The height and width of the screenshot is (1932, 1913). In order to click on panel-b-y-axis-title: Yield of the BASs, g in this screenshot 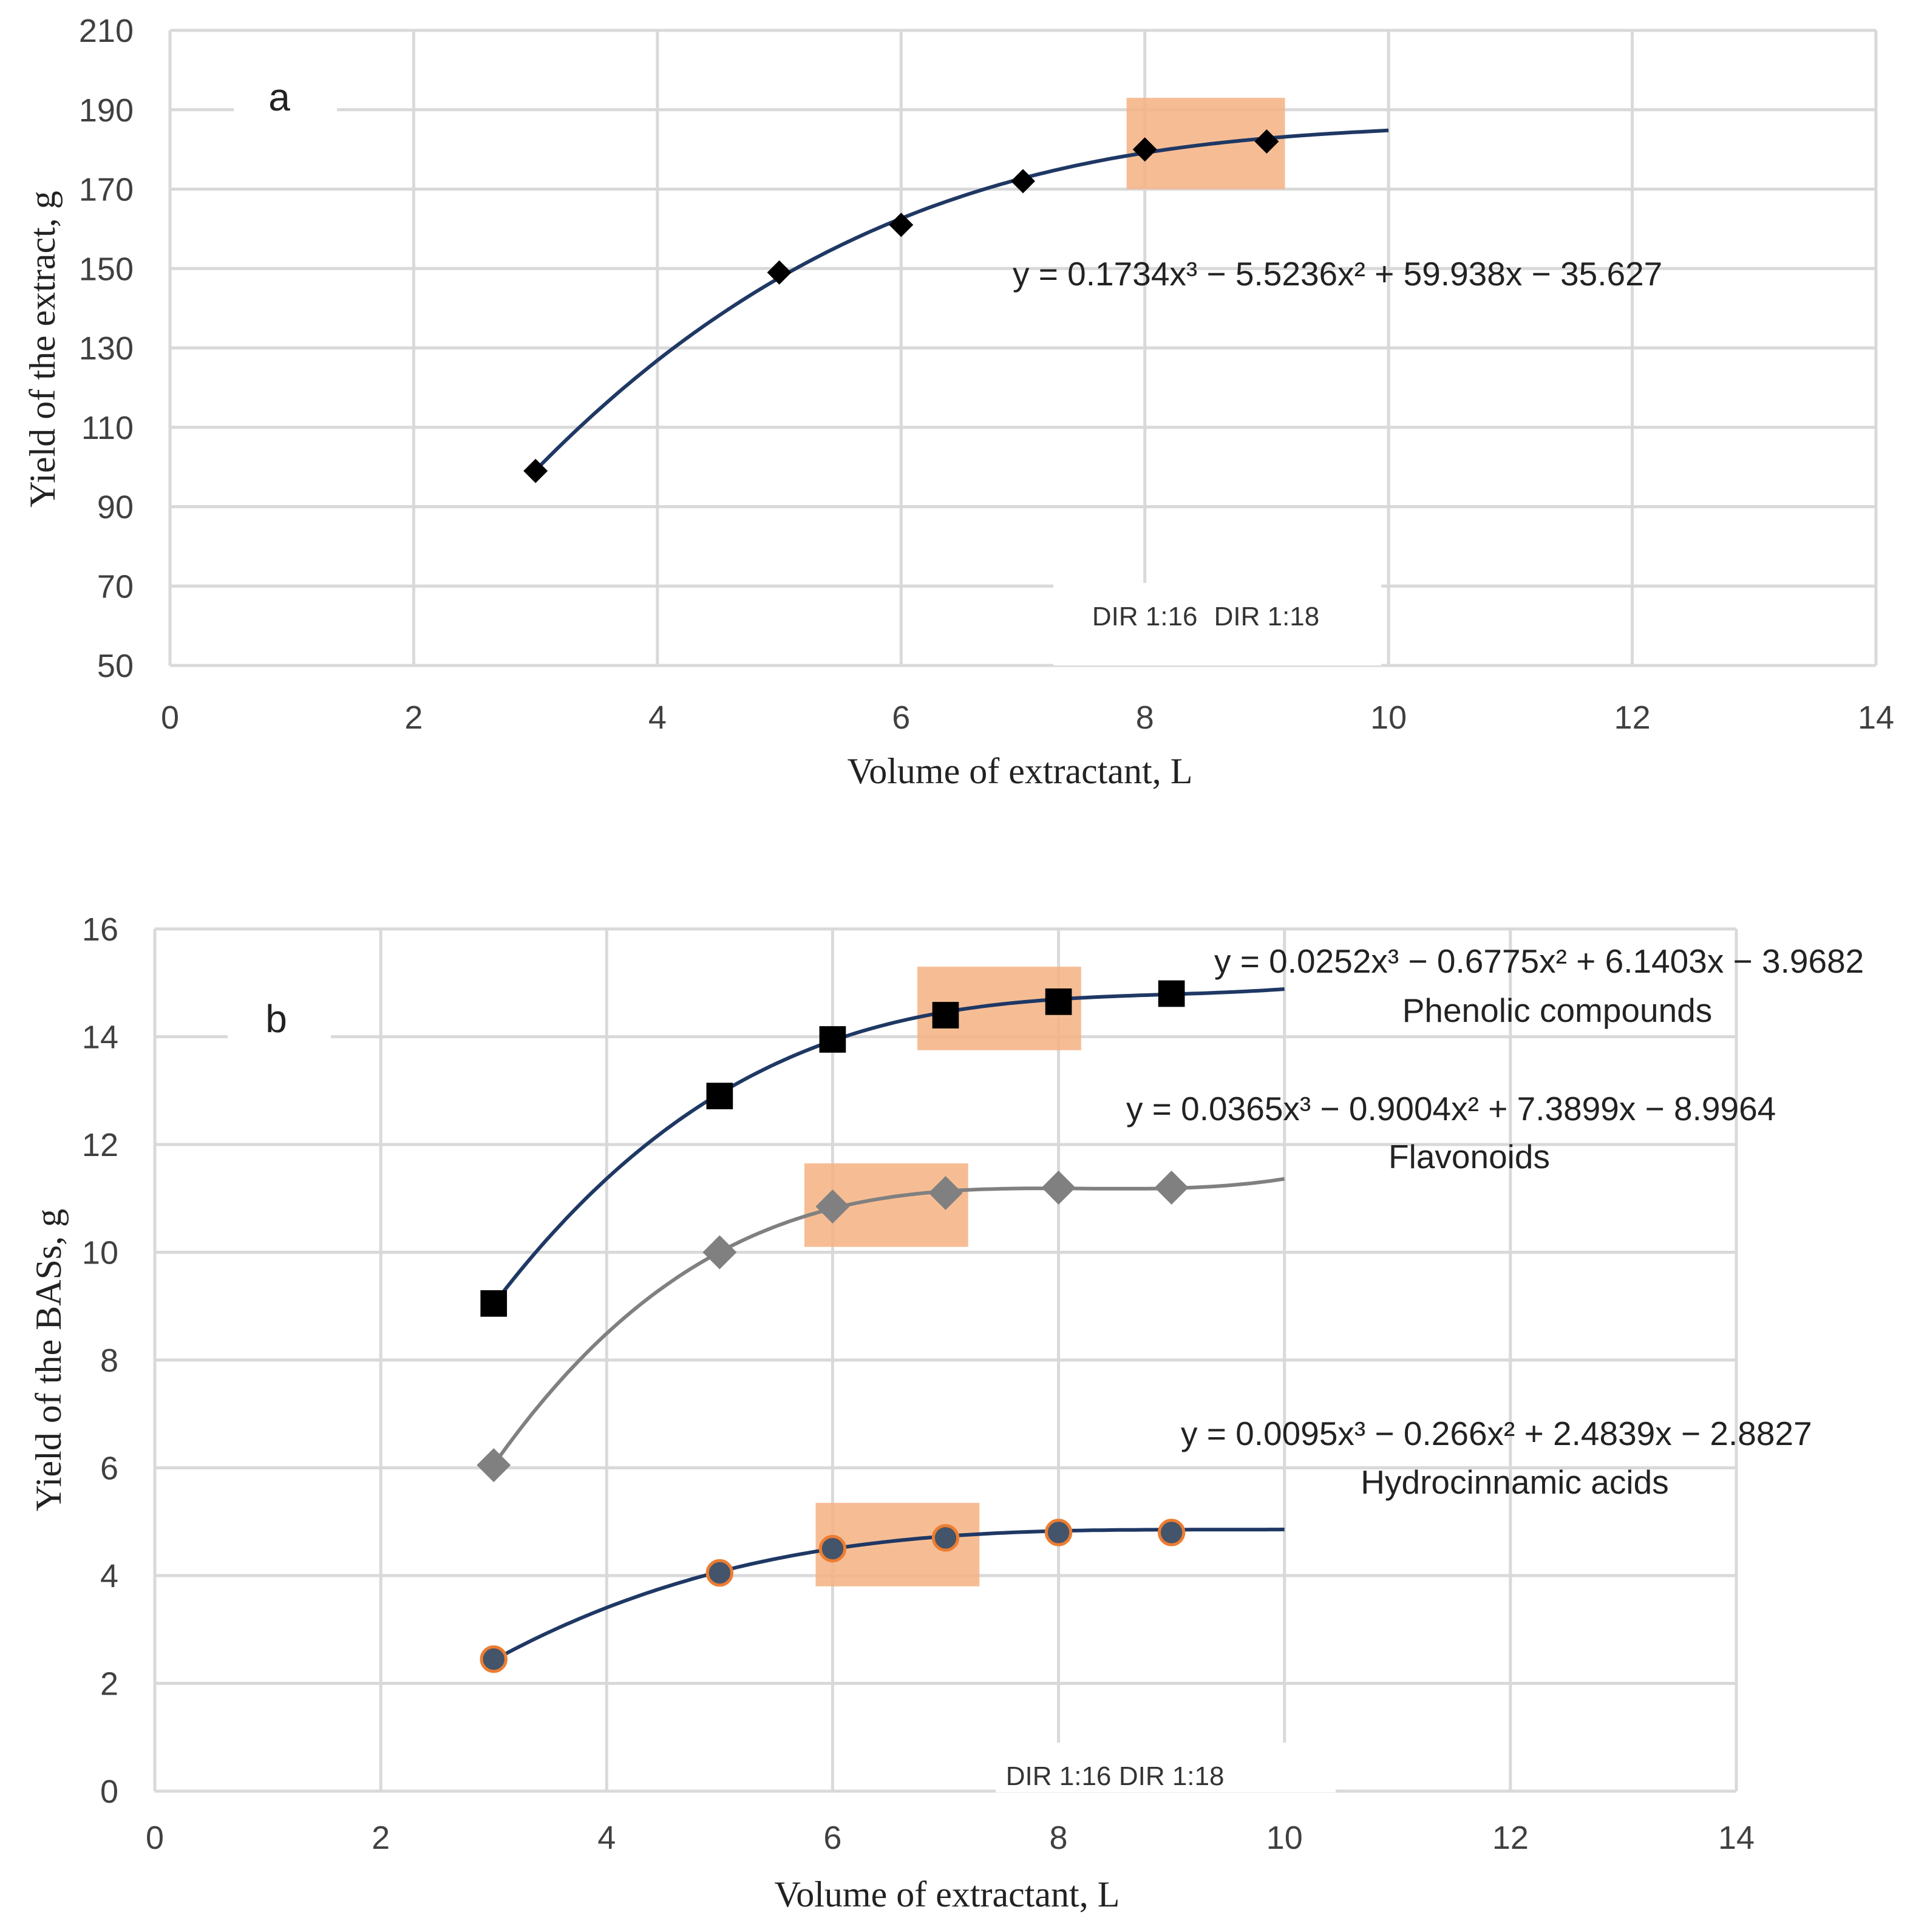, I will do `click(49, 1360)`.